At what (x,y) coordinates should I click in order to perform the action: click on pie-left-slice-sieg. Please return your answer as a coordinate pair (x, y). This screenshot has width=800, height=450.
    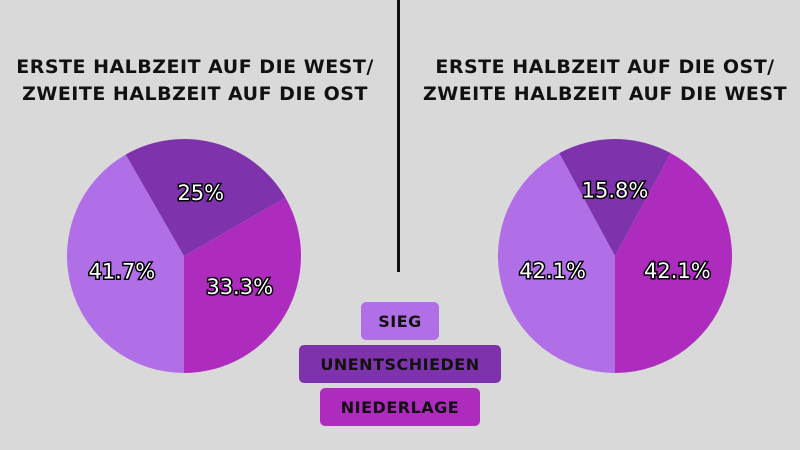
    Looking at the image, I should click on (125, 263).